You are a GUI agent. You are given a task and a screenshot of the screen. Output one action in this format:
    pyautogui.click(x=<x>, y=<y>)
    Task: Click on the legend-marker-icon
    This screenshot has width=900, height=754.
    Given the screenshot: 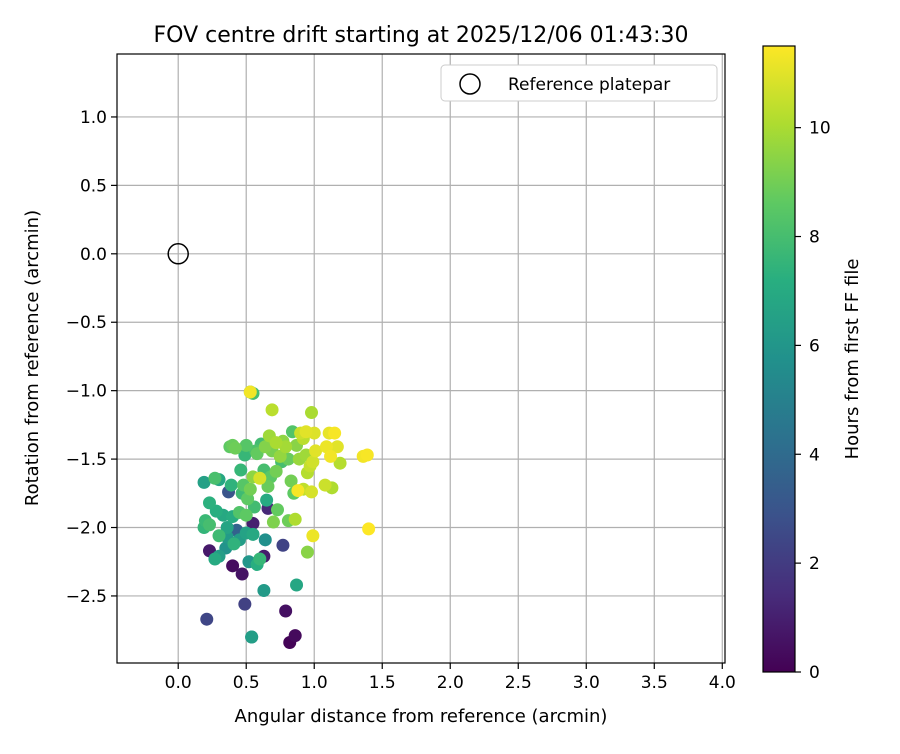 What is the action you would take?
    pyautogui.click(x=470, y=84)
    